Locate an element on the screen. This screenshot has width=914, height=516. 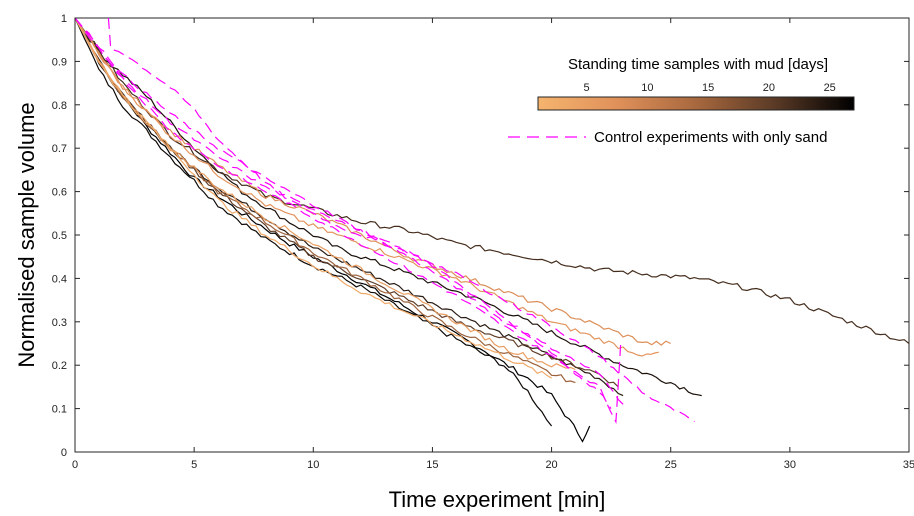
colorbar is located at coordinates (696, 103).